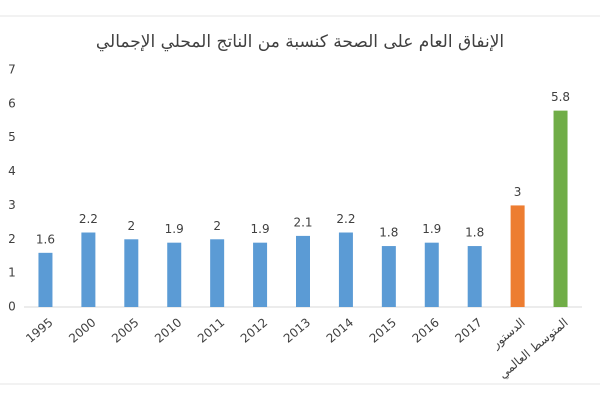 The image size is (600, 400). I want to click on y-tick-label: 2, so click(12, 239).